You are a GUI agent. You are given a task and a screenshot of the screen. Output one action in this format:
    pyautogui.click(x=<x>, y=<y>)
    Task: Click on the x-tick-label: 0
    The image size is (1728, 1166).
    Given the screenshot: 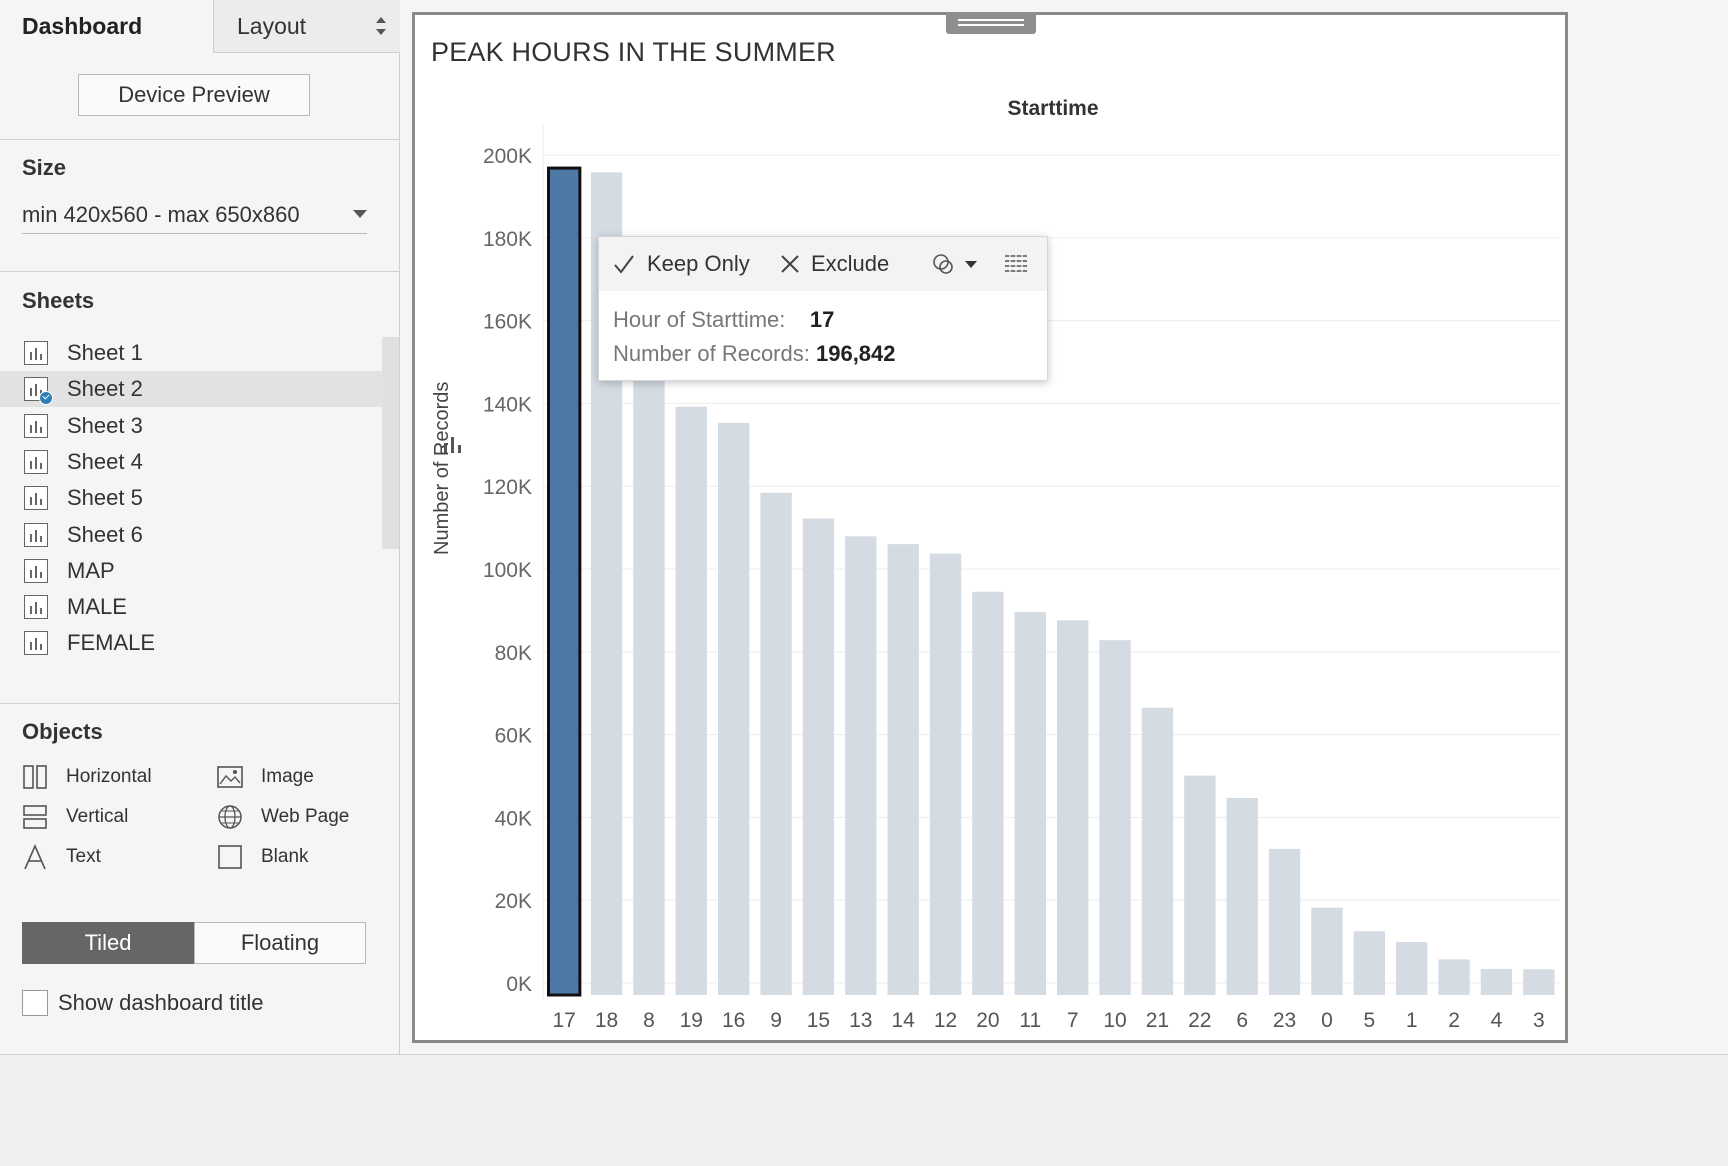 What is the action you would take?
    pyautogui.click(x=1327, y=1020)
    